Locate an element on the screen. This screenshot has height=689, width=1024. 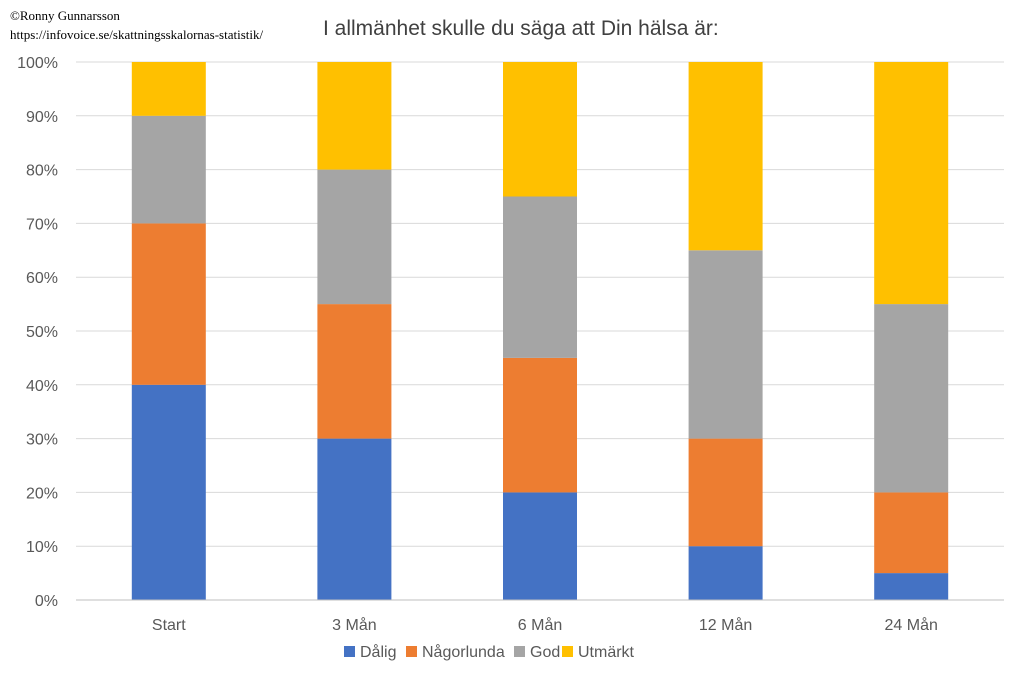
legend-label: Dålig is located at coordinates (378, 652).